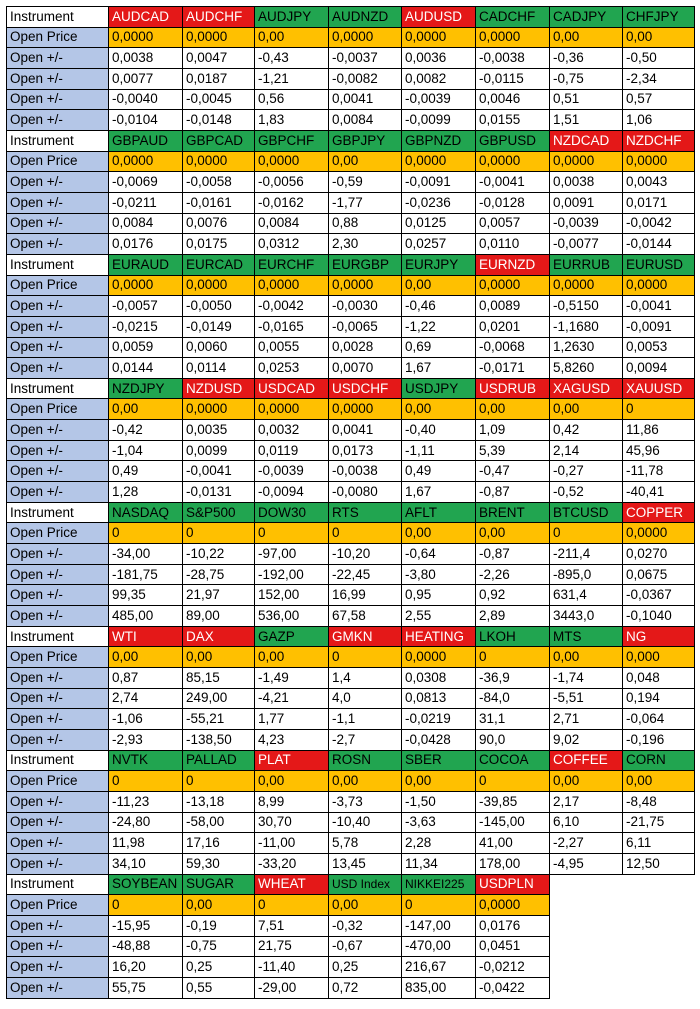 The image size is (700, 1009). I want to click on change-value: -28,75, so click(218, 574).